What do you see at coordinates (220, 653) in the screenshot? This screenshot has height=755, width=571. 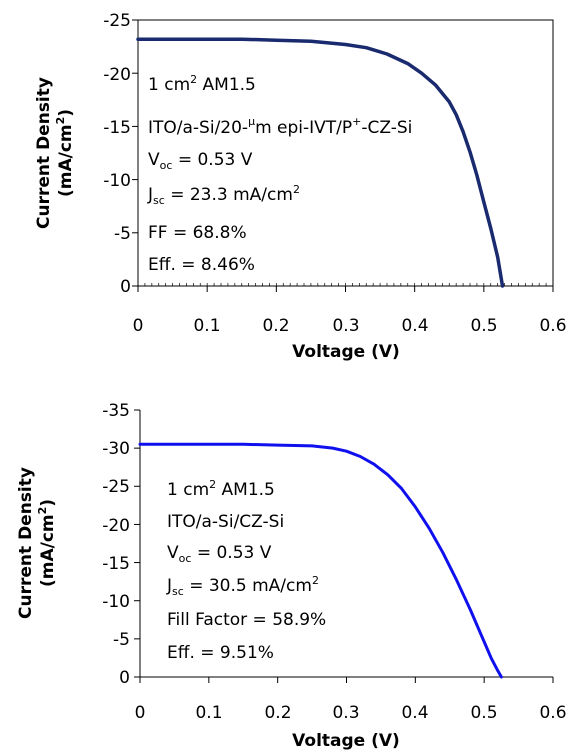 I see `annotation-eff: Eff. = 9.51%` at bounding box center [220, 653].